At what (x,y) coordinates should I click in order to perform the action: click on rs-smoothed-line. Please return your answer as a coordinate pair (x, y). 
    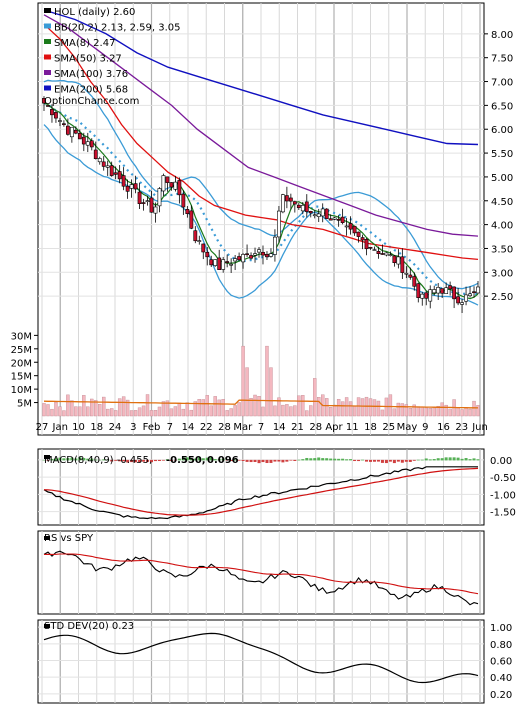
    Looking at the image, I should click on (261, 574).